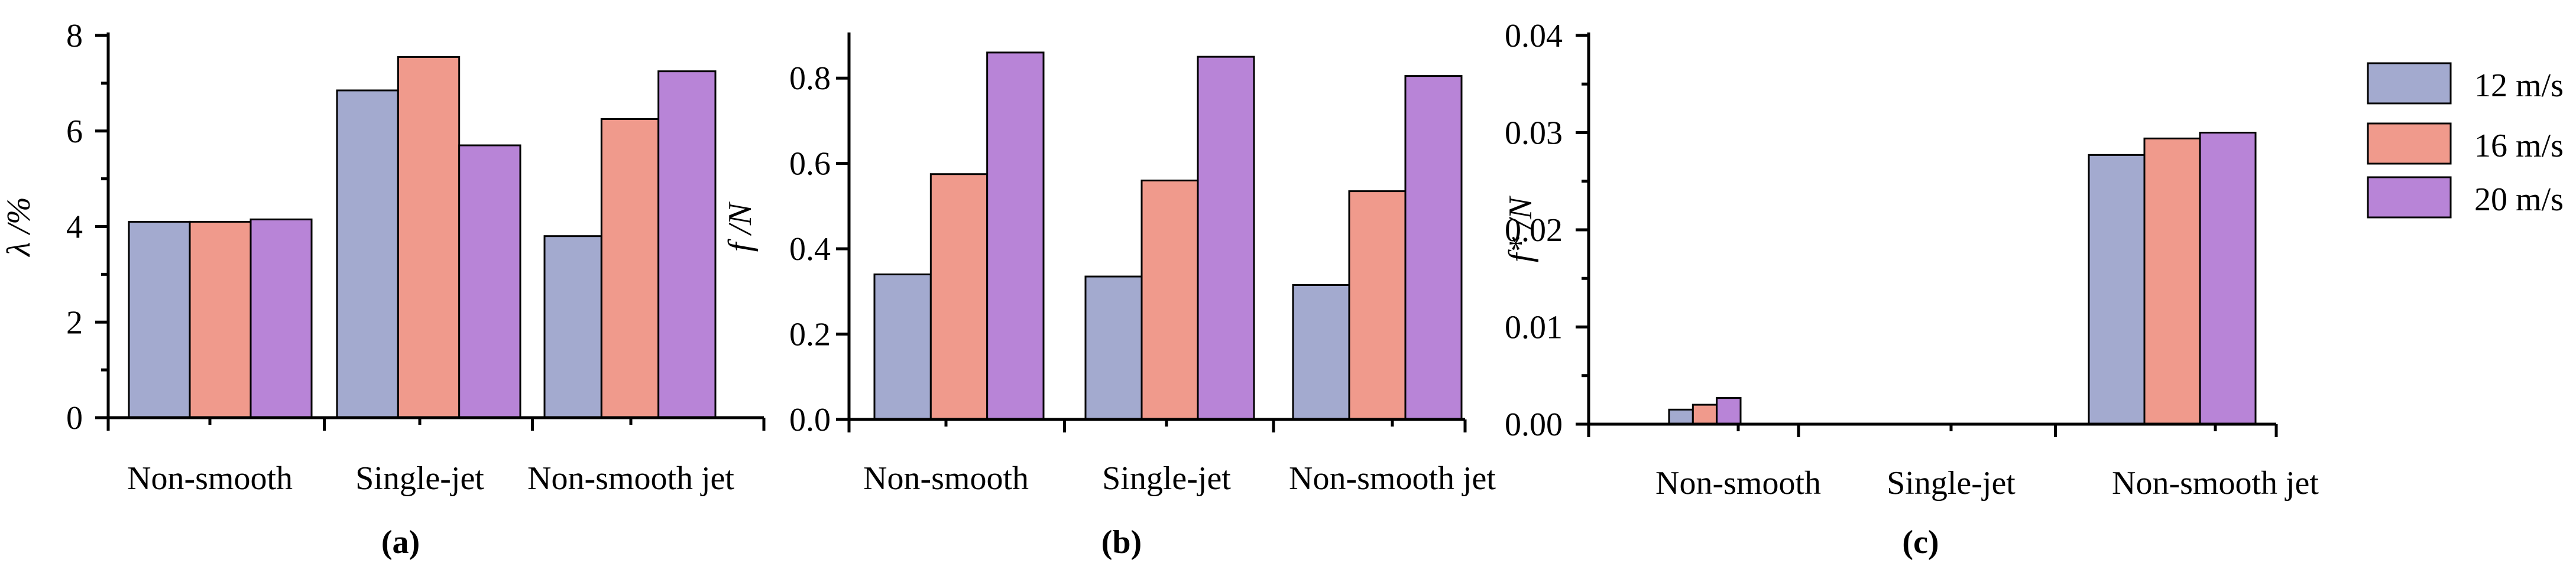  What do you see at coordinates (810, 420) in the screenshot?
I see `y-tick-label: 0.0` at bounding box center [810, 420].